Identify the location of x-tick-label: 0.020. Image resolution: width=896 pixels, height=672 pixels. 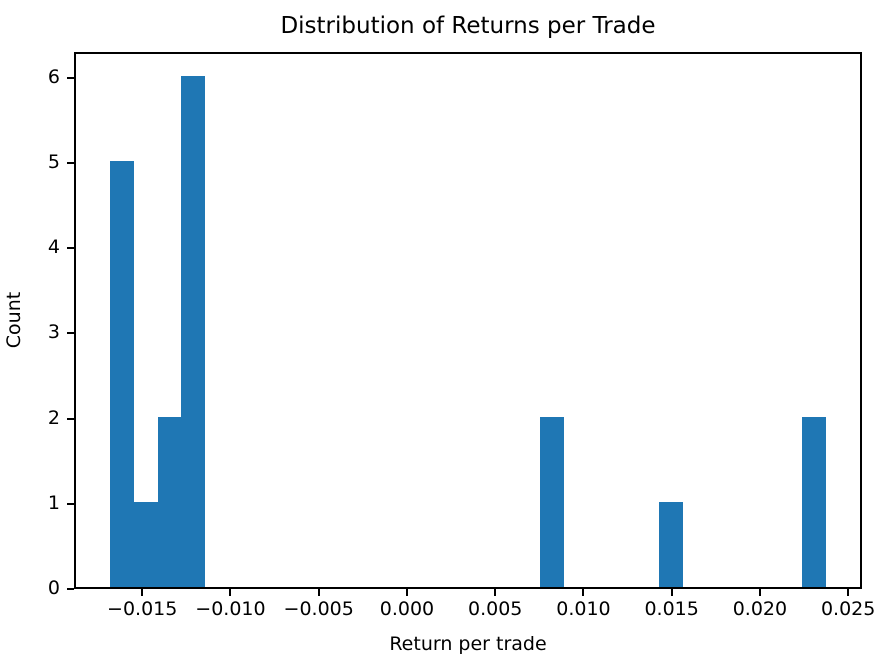
(760, 609).